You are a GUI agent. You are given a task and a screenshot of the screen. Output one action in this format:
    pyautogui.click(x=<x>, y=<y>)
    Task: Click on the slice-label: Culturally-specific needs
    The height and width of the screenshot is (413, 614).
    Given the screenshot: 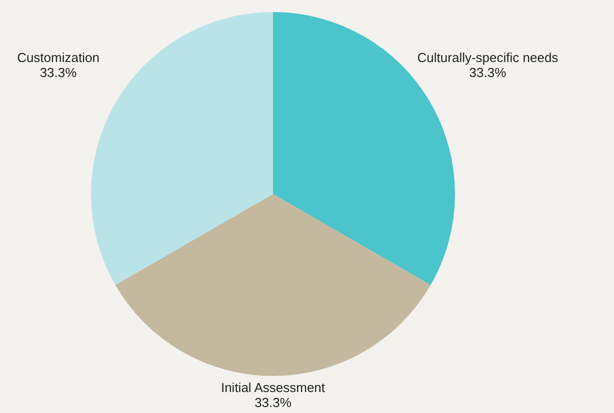 What is the action you would take?
    pyautogui.click(x=488, y=58)
    